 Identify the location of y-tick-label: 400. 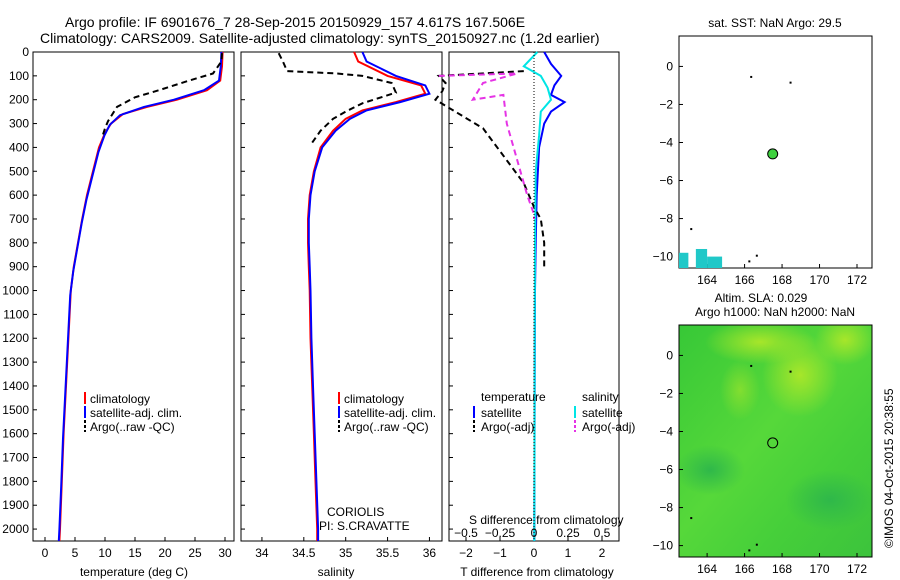
(19, 147).